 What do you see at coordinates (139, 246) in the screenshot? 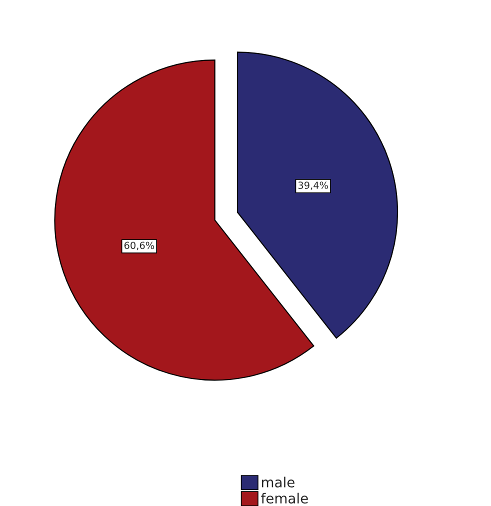
I see `data-label: 60,6%` at bounding box center [139, 246].